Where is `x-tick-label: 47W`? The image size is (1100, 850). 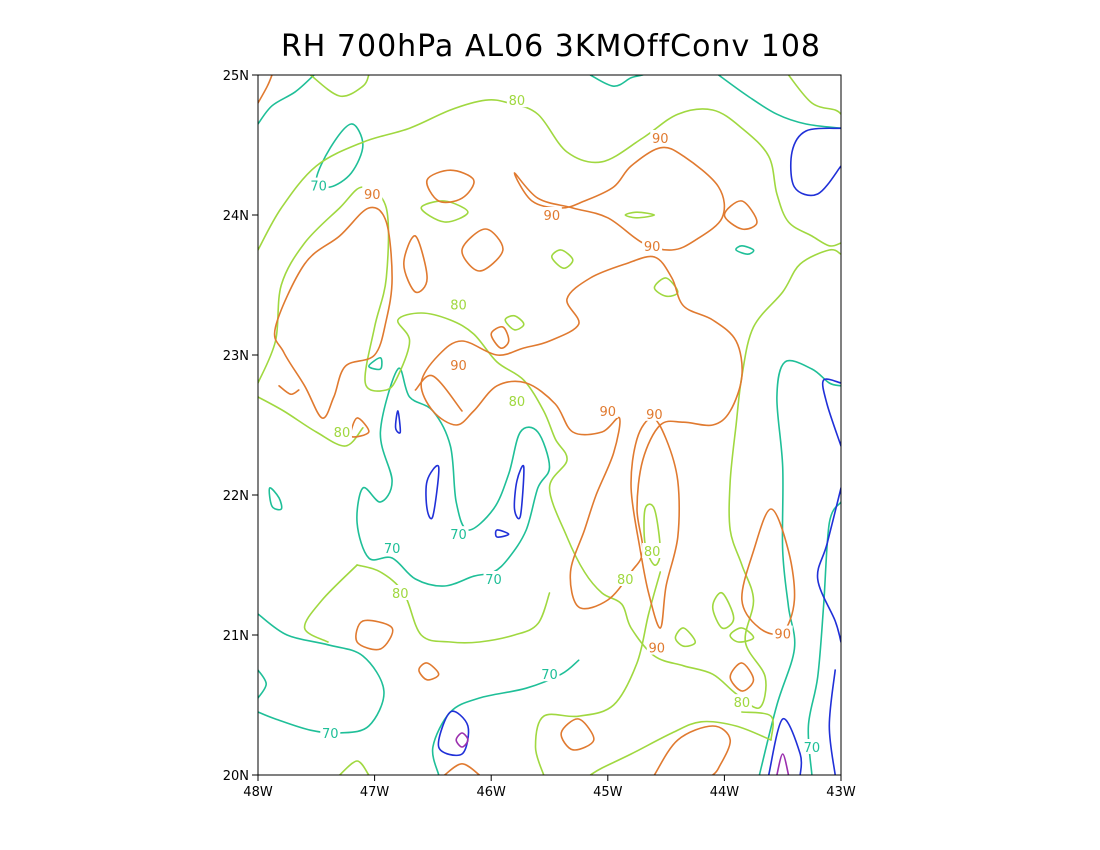
x-tick-label: 47W is located at coordinates (375, 792).